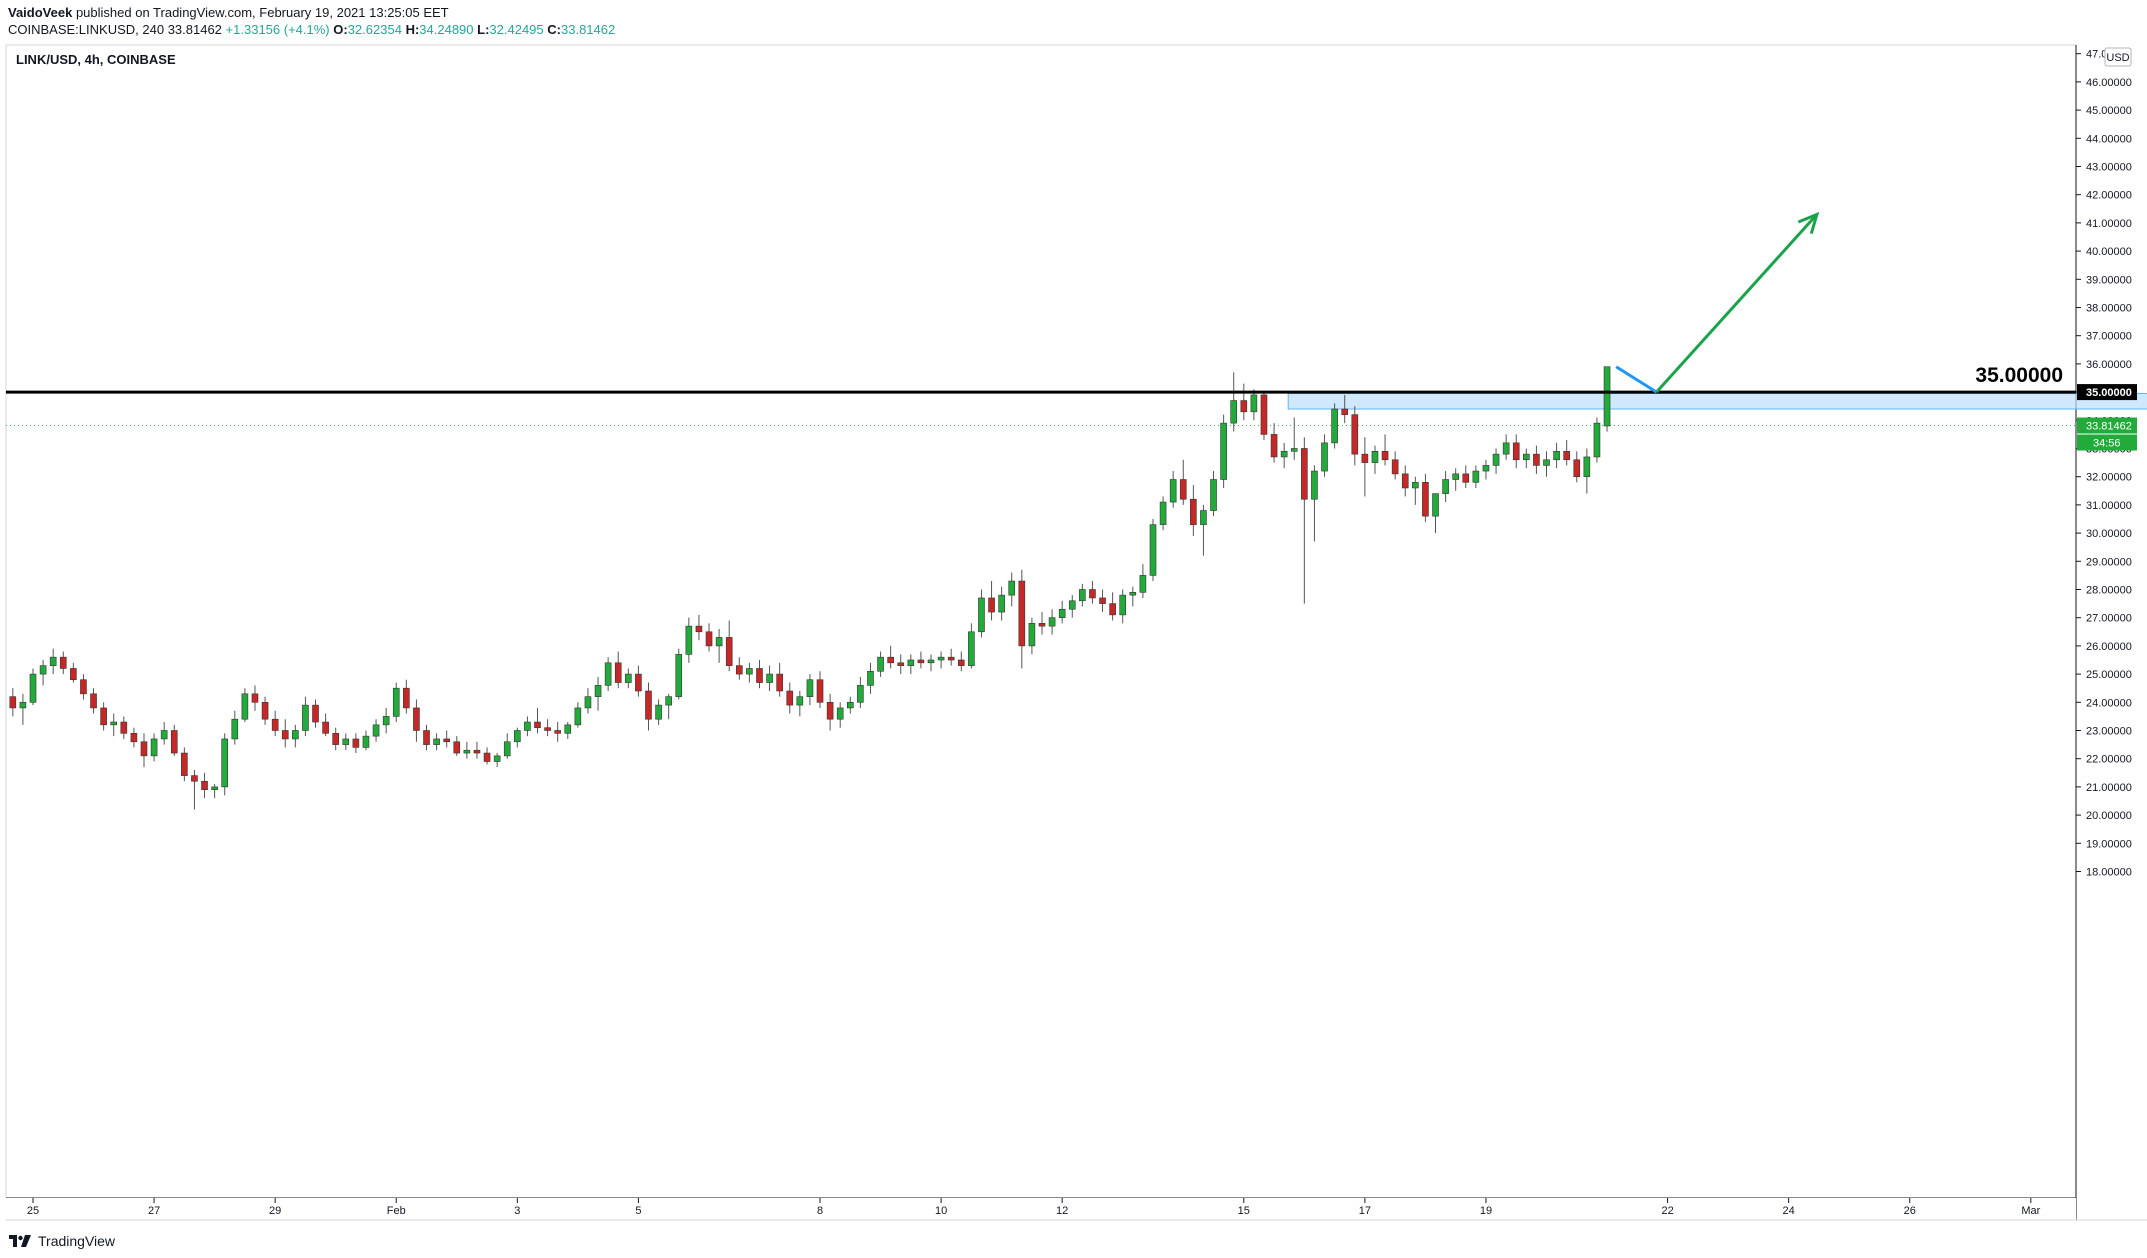 Image resolution: width=2147 pixels, height=1258 pixels. I want to click on author-name: VaidoVeek, so click(40, 12).